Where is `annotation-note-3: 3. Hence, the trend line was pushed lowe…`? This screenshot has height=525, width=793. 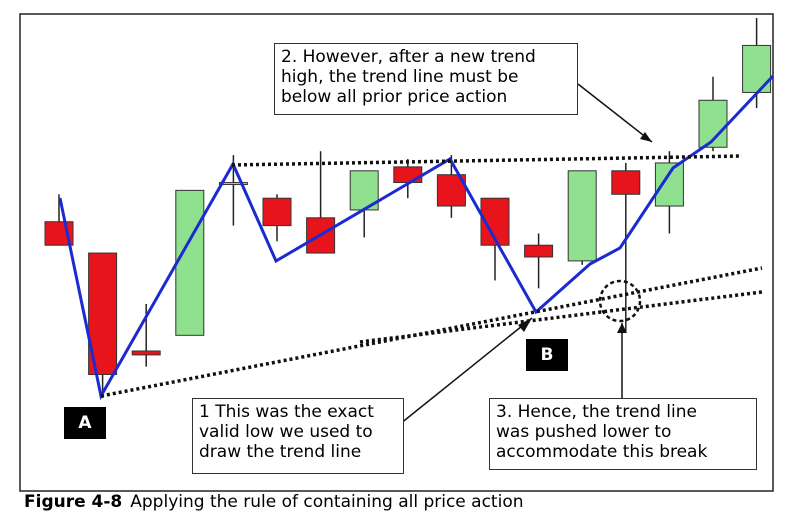
annotation-note-3: 3. Hence, the trend line was pushed lowe… is located at coordinates (623, 434).